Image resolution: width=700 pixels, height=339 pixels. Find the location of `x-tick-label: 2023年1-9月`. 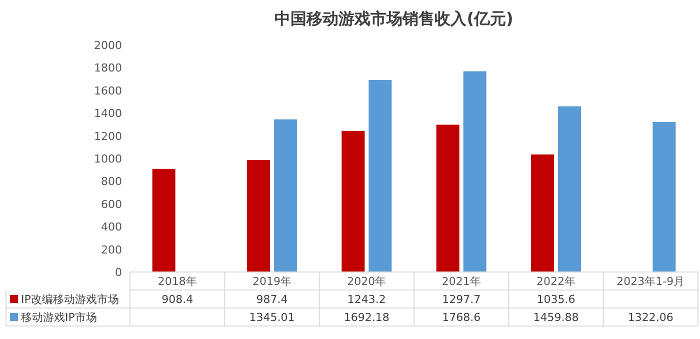

x-tick-label: 2023年1-9月 is located at coordinates (650, 281).